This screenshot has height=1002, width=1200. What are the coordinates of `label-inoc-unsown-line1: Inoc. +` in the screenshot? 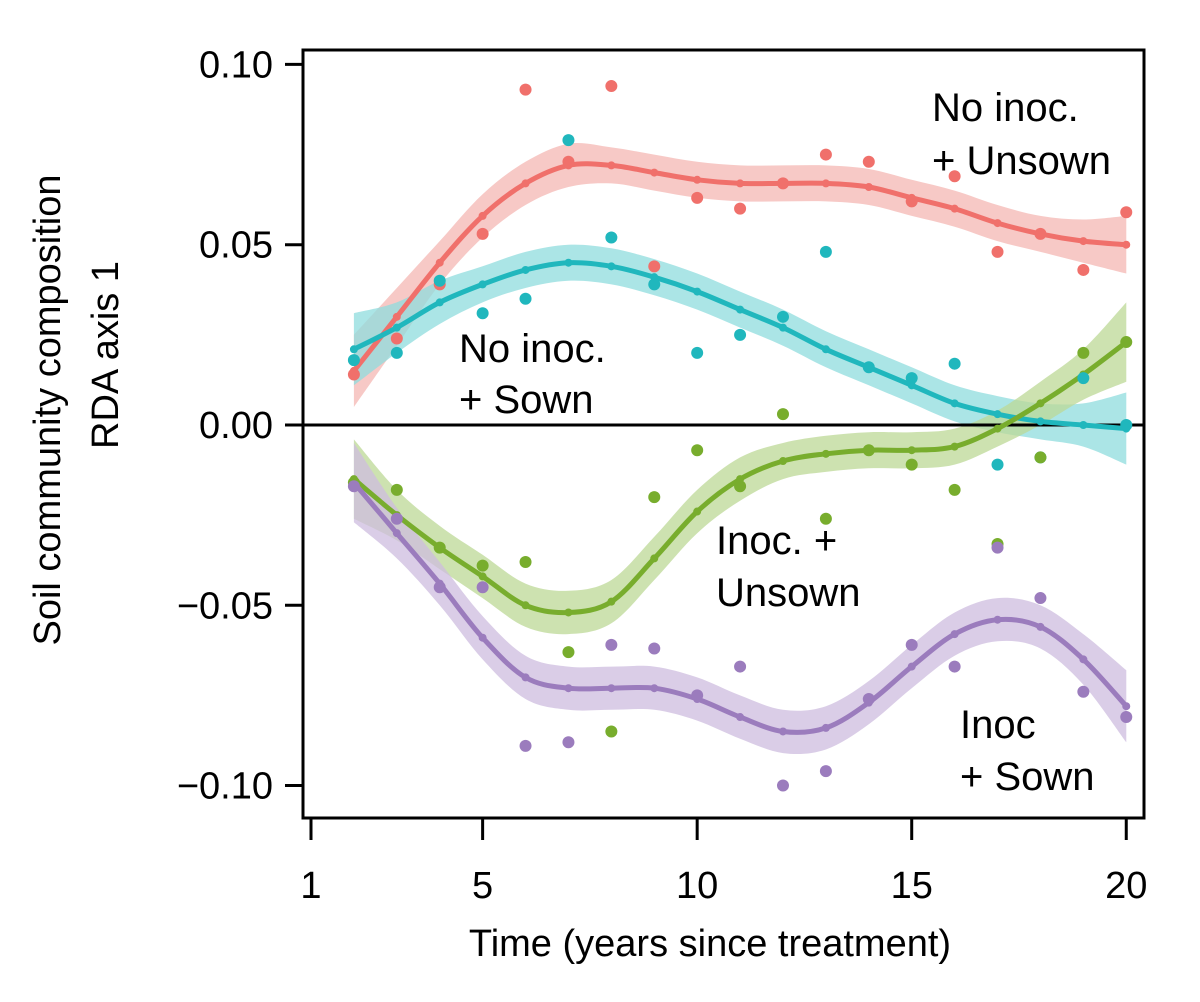 It's located at (776, 541).